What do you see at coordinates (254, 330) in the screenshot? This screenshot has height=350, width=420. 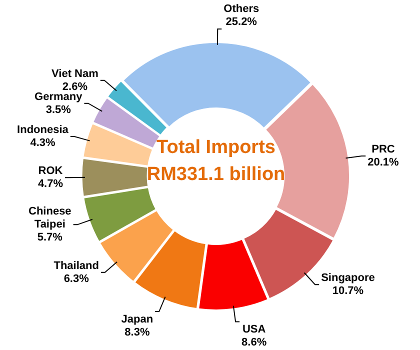 I see `slice-label: USA` at bounding box center [254, 330].